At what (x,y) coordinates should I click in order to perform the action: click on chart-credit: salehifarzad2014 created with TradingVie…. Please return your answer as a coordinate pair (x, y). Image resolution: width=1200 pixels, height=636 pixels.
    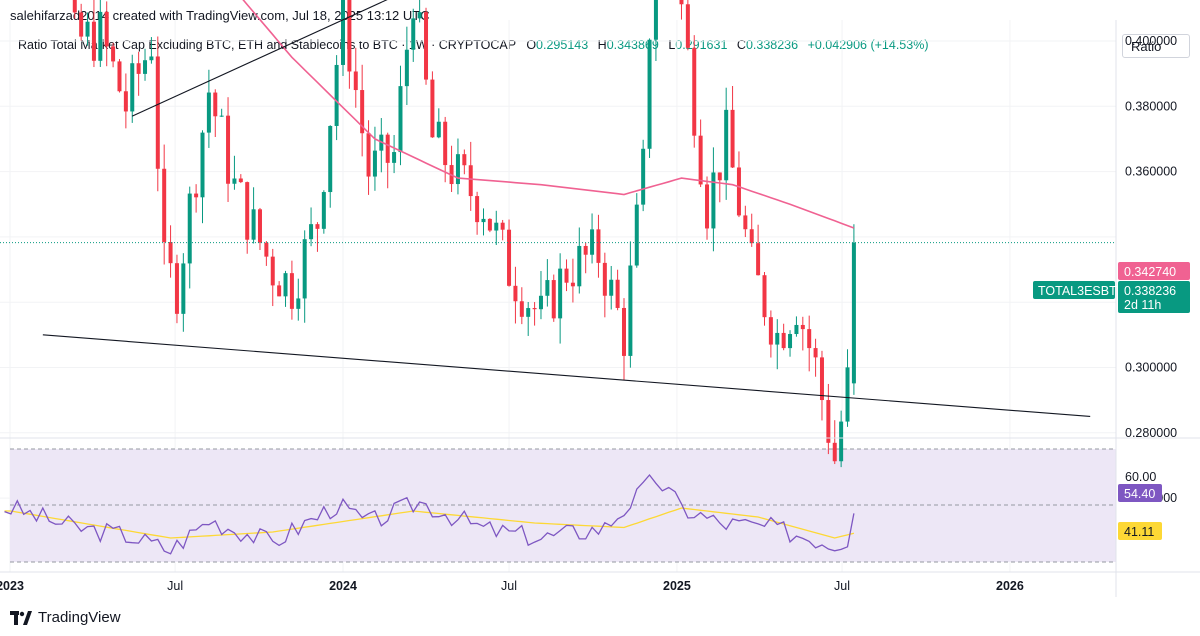
    Looking at the image, I should click on (220, 15).